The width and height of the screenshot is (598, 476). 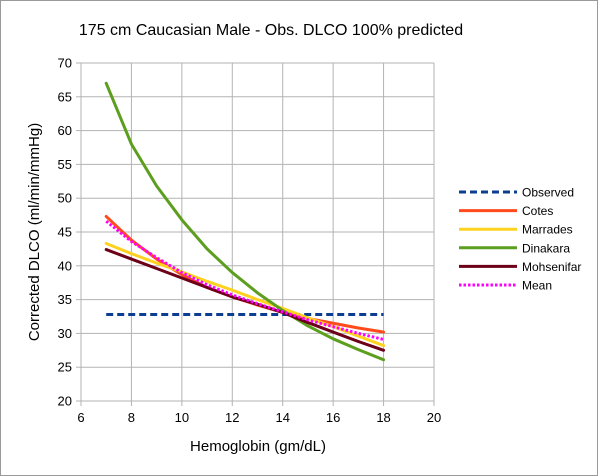 I want to click on legend-label-observed: Observed, so click(x=548, y=193).